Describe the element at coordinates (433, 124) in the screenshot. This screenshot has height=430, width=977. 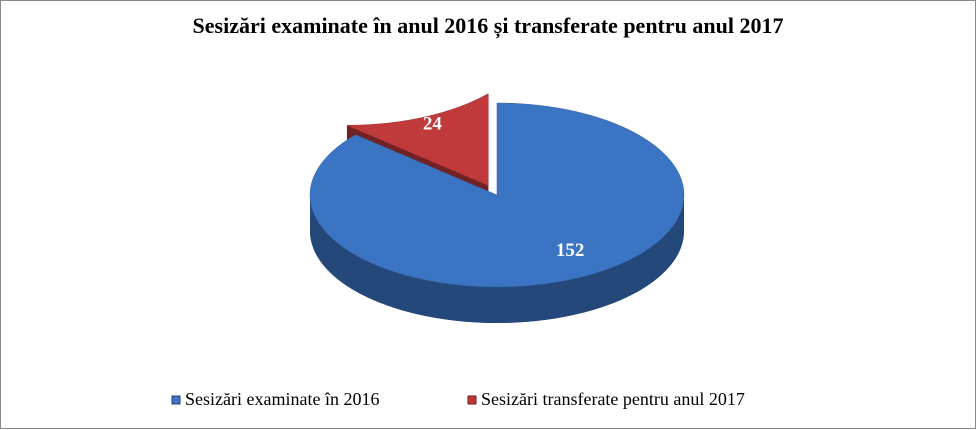
I see `data-label: 24` at that location.